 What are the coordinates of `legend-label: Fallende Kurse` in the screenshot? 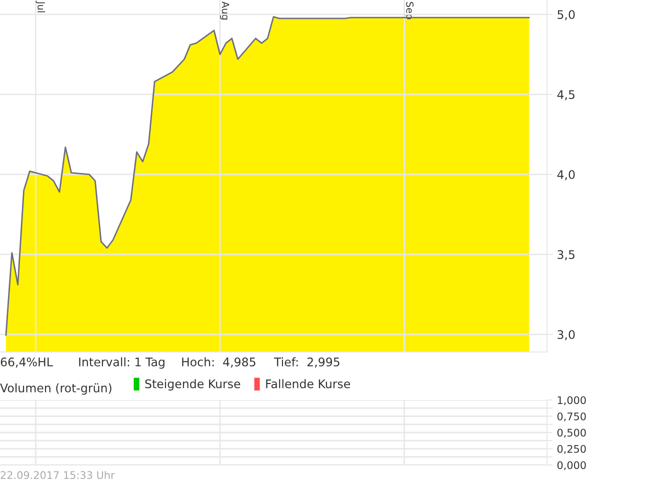 It's located at (308, 383).